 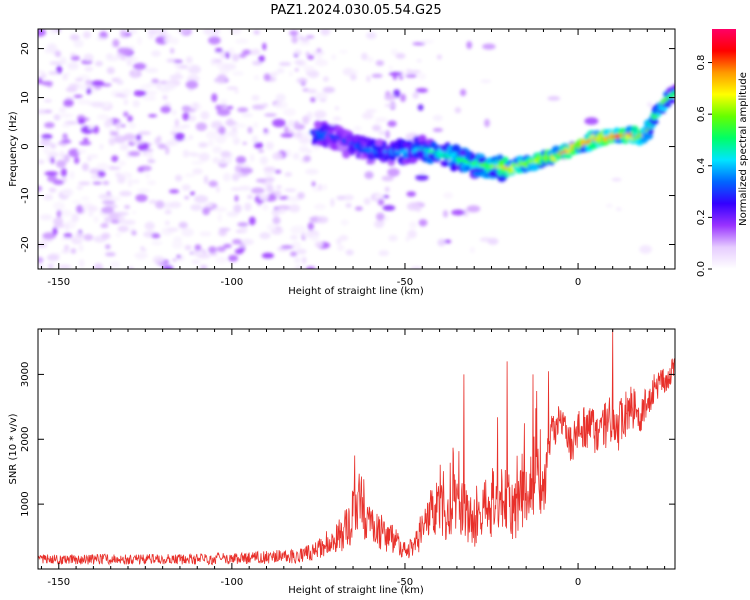 I want to click on figure-title: PAZ1.2024.030.05.54.G25, so click(x=355, y=10).